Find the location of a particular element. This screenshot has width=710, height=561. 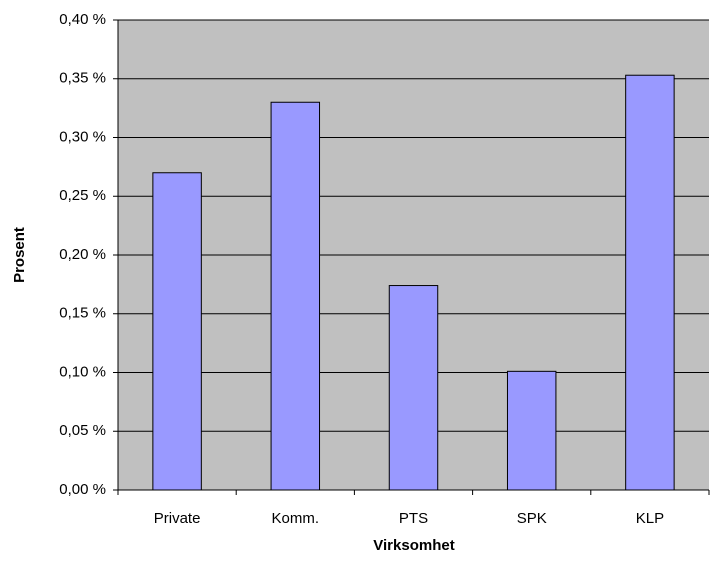

y-tick-label: 0,40 % is located at coordinates (82, 19).